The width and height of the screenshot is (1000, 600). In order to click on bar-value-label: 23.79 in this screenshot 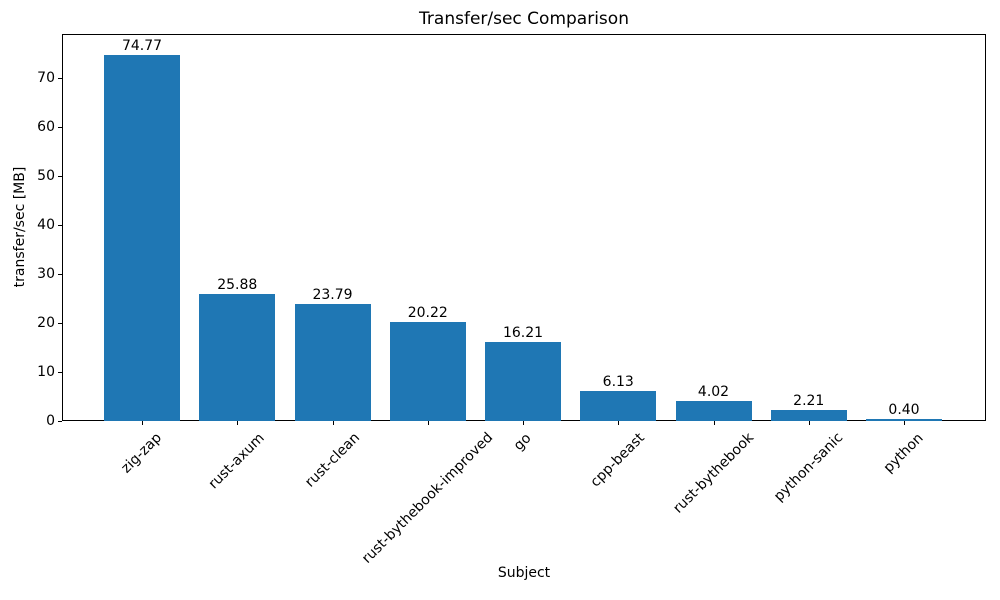, I will do `click(332, 295)`.